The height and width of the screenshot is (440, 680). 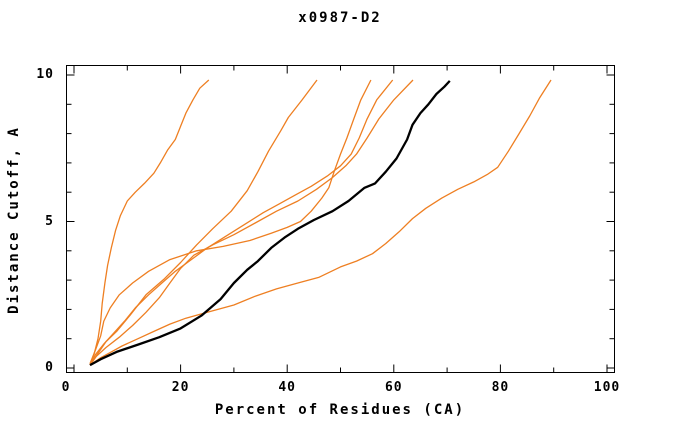 I want to click on x-tick-label: 60, so click(x=393, y=387).